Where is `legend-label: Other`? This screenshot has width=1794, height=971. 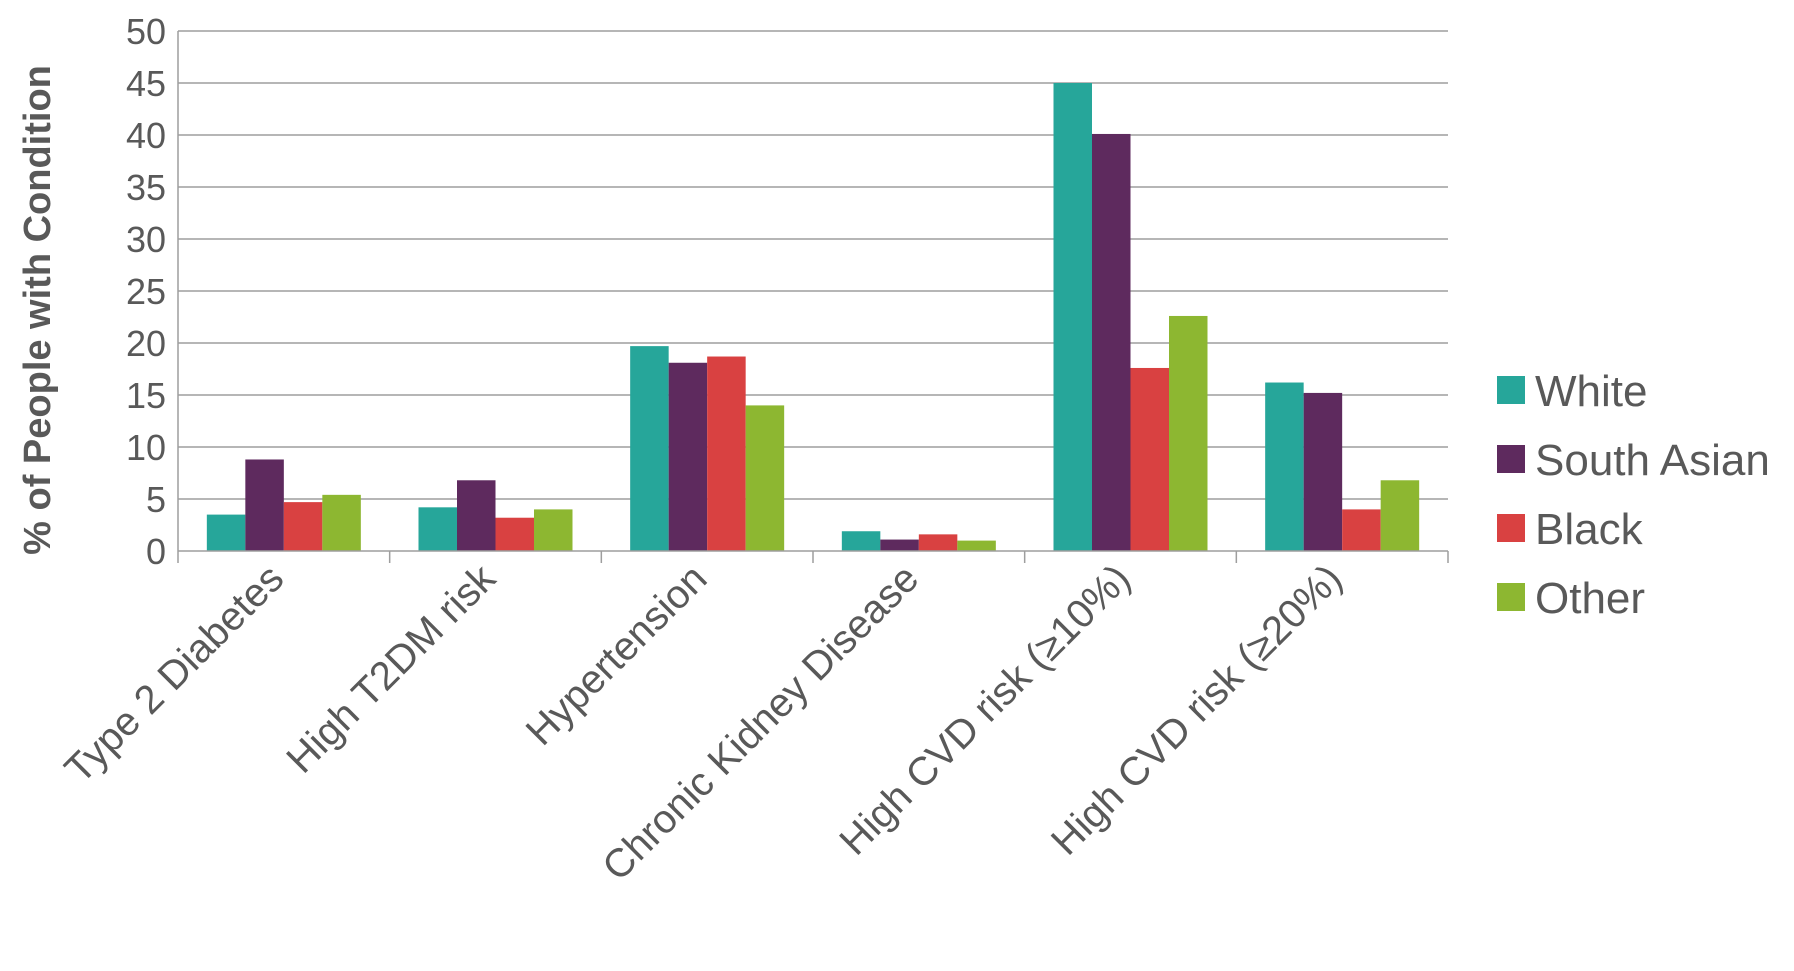
legend-label: Other is located at coordinates (1590, 598).